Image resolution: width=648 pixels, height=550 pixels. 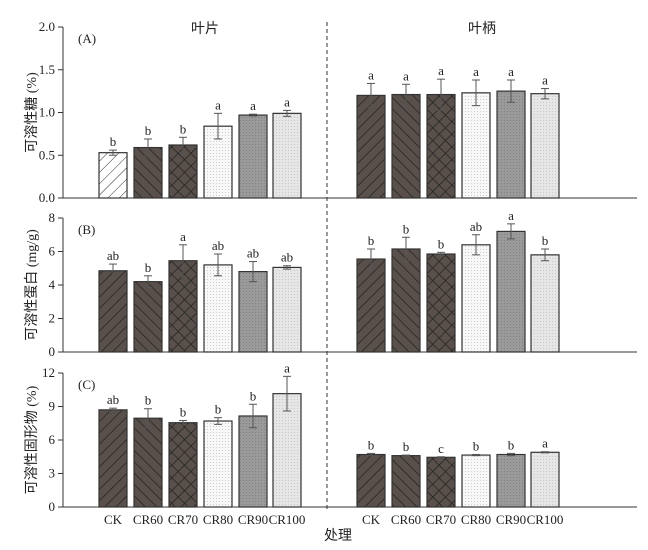 What do you see at coordinates (52, 473) in the screenshot?
I see `y-tick-label: 3` at bounding box center [52, 473].